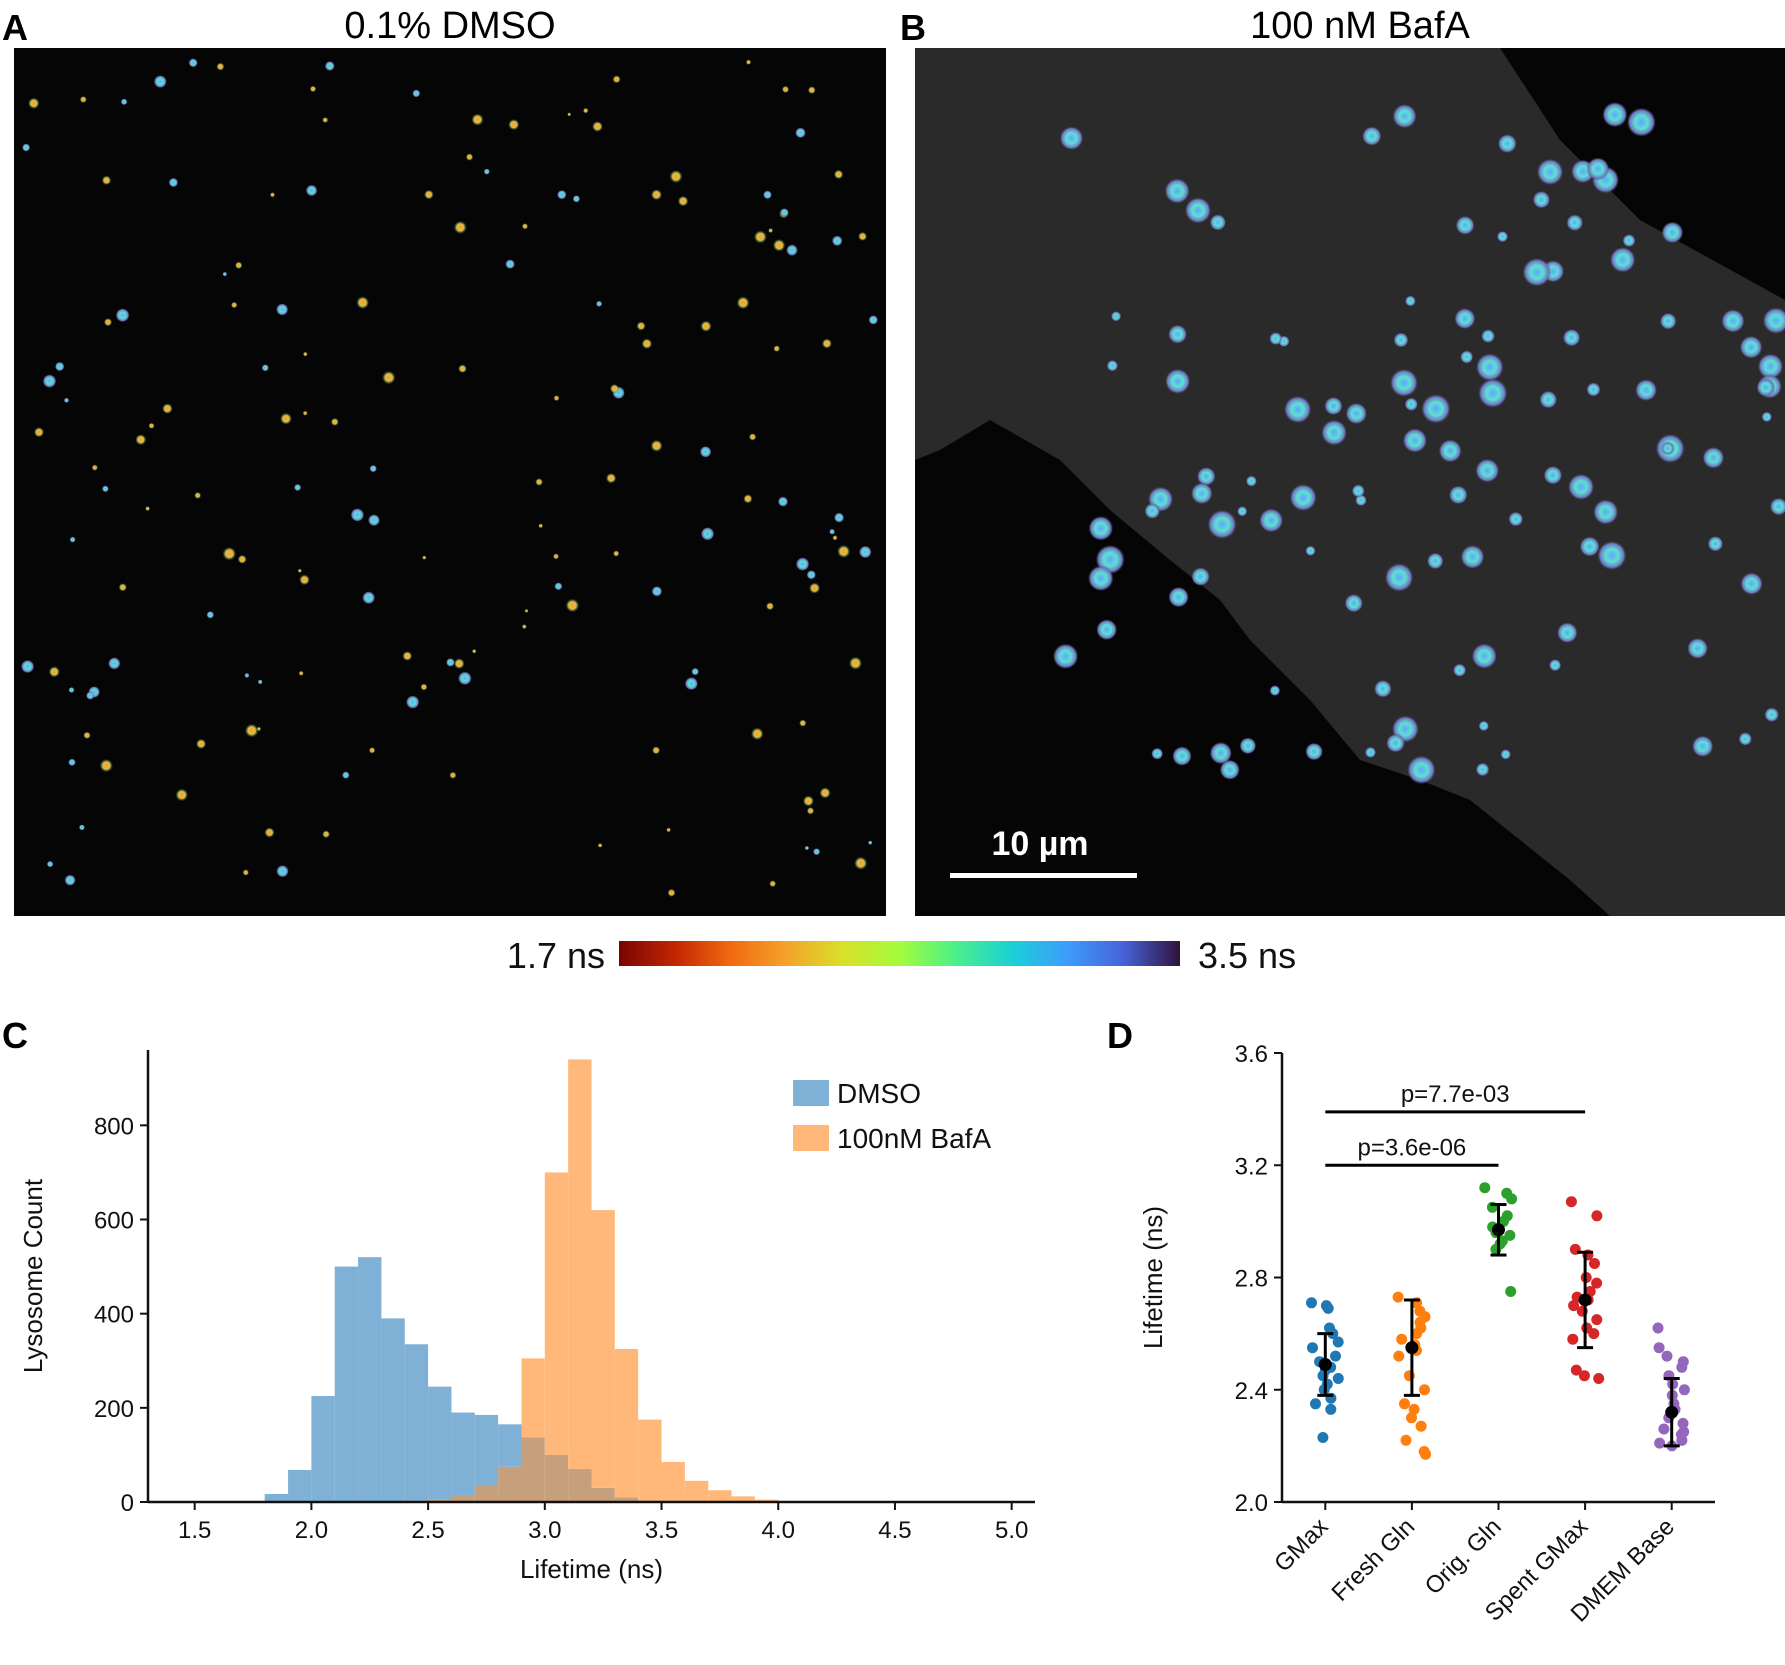 The height and width of the screenshot is (1665, 1785). What do you see at coordinates (127, 1503) in the screenshot?
I see `y-tick-label: 0` at bounding box center [127, 1503].